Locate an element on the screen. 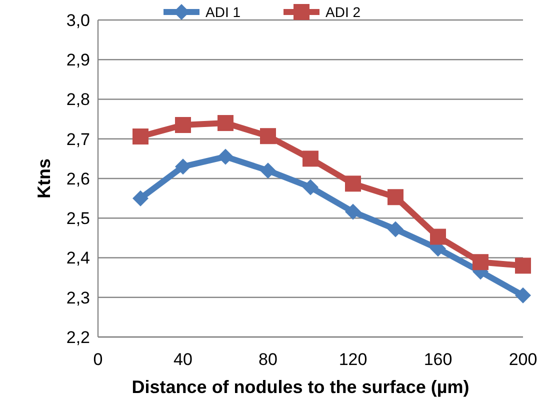 The image size is (547, 405). x-tick-label: 200 is located at coordinates (523, 359).